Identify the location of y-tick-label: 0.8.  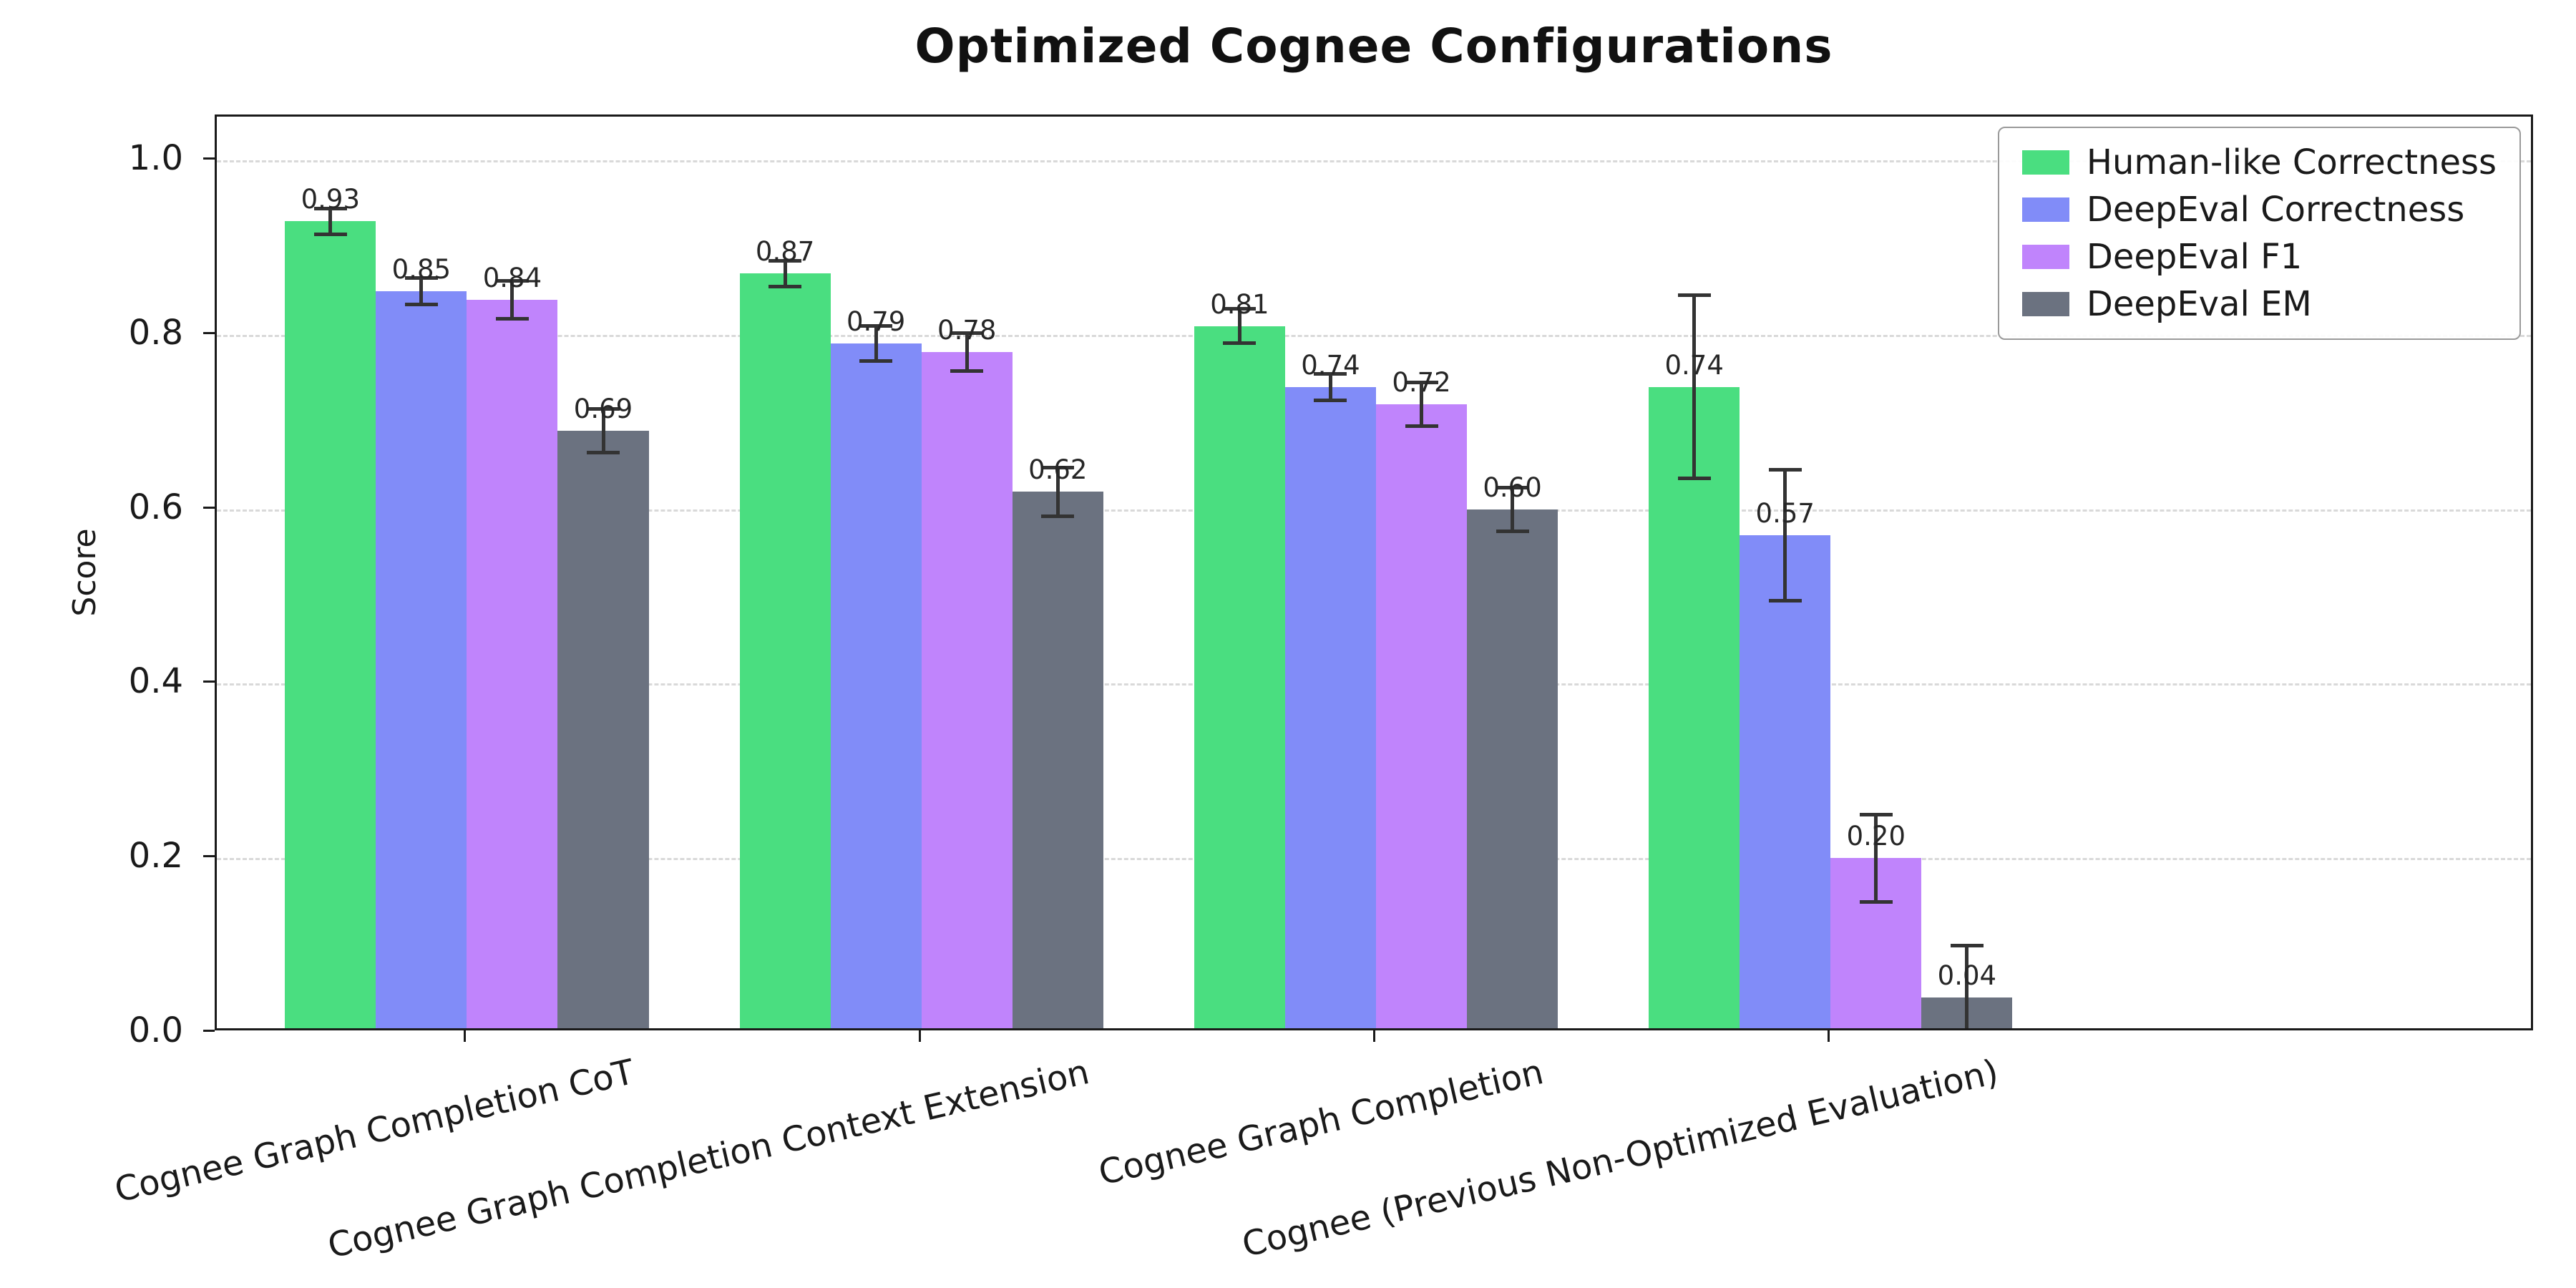
(155, 332).